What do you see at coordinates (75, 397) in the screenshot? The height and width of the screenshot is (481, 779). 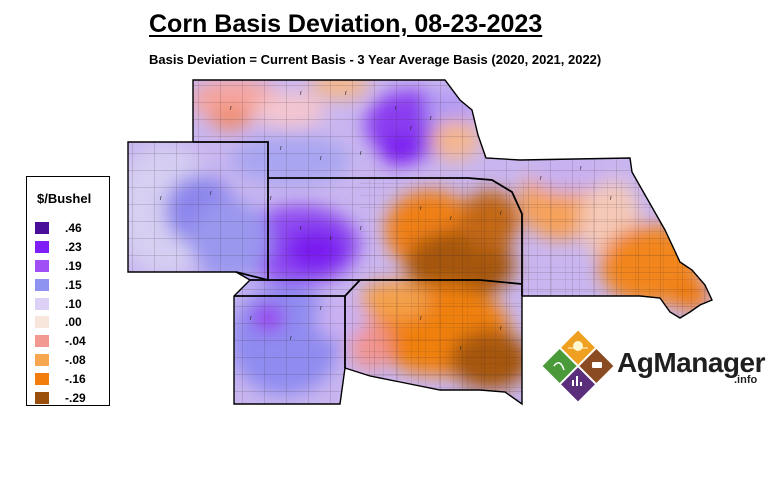 I see `legend-label: -.29` at bounding box center [75, 397].